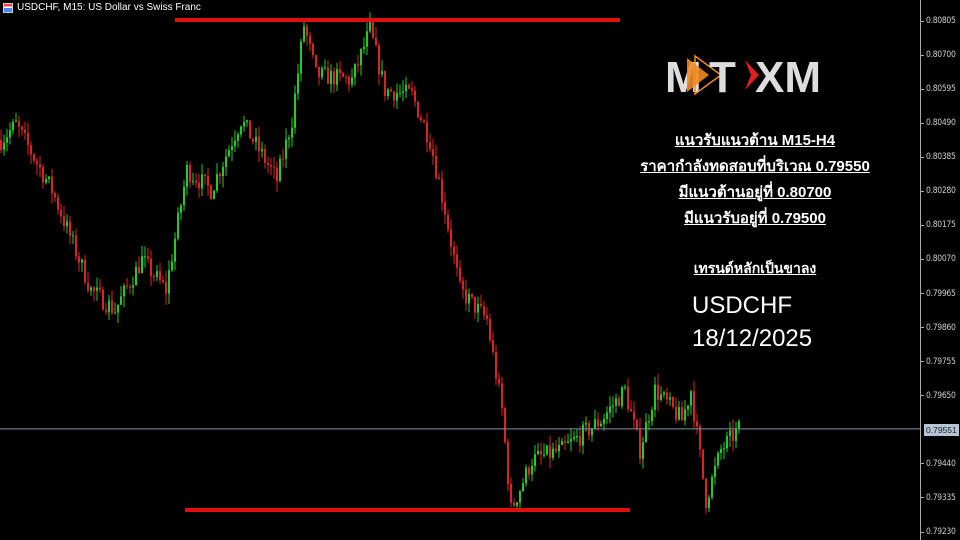  Describe the element at coordinates (755, 192) in the screenshot. I see `annotation-line-3: มีแนวต้านอยู่ที่ 0.80700` at that location.